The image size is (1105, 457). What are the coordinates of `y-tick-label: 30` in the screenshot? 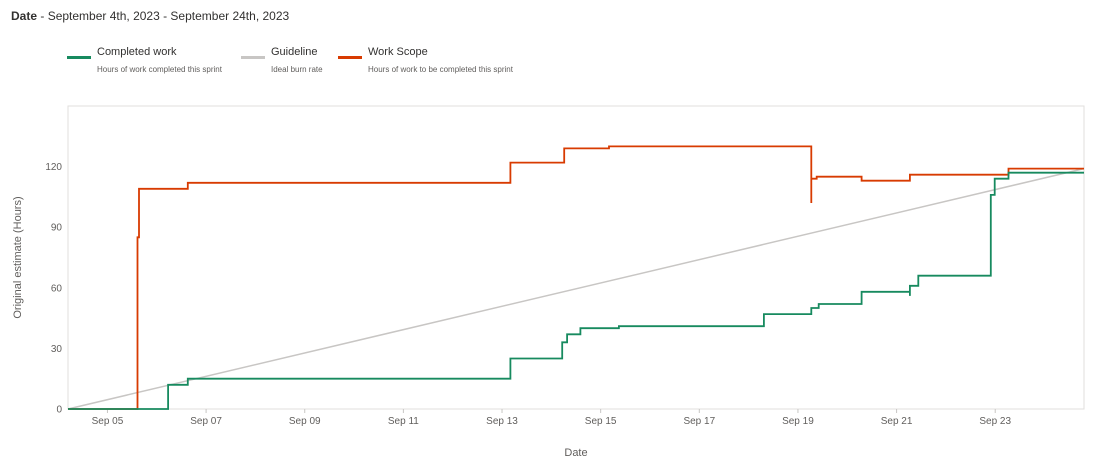 It's located at (57, 349).